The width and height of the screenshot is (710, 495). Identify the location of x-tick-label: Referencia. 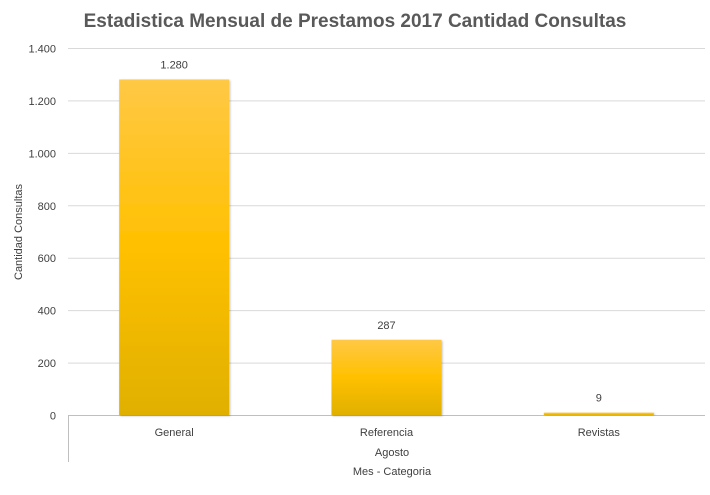
(387, 433).